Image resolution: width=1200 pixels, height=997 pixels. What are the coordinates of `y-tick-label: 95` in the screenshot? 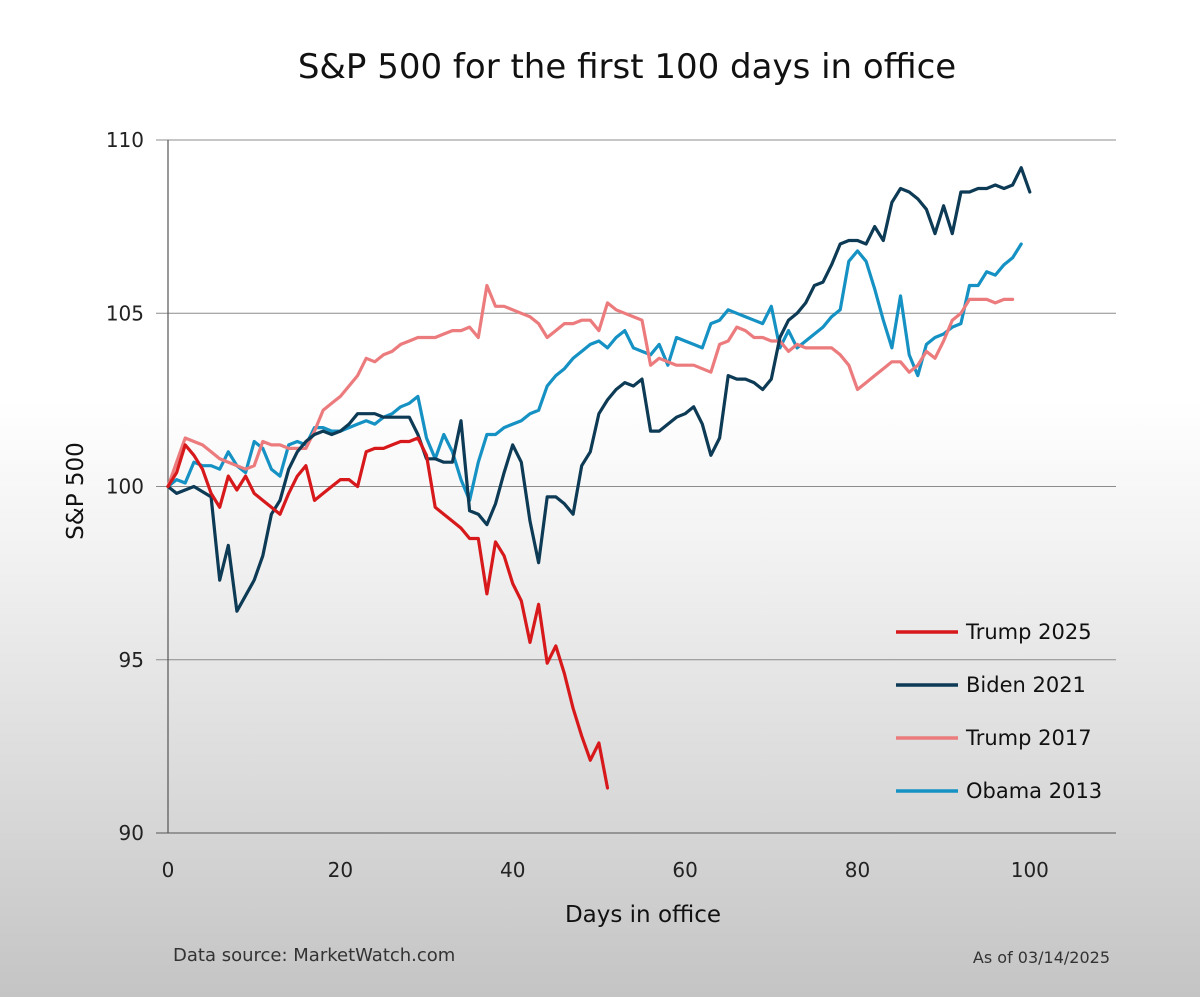 It's located at (131, 660).